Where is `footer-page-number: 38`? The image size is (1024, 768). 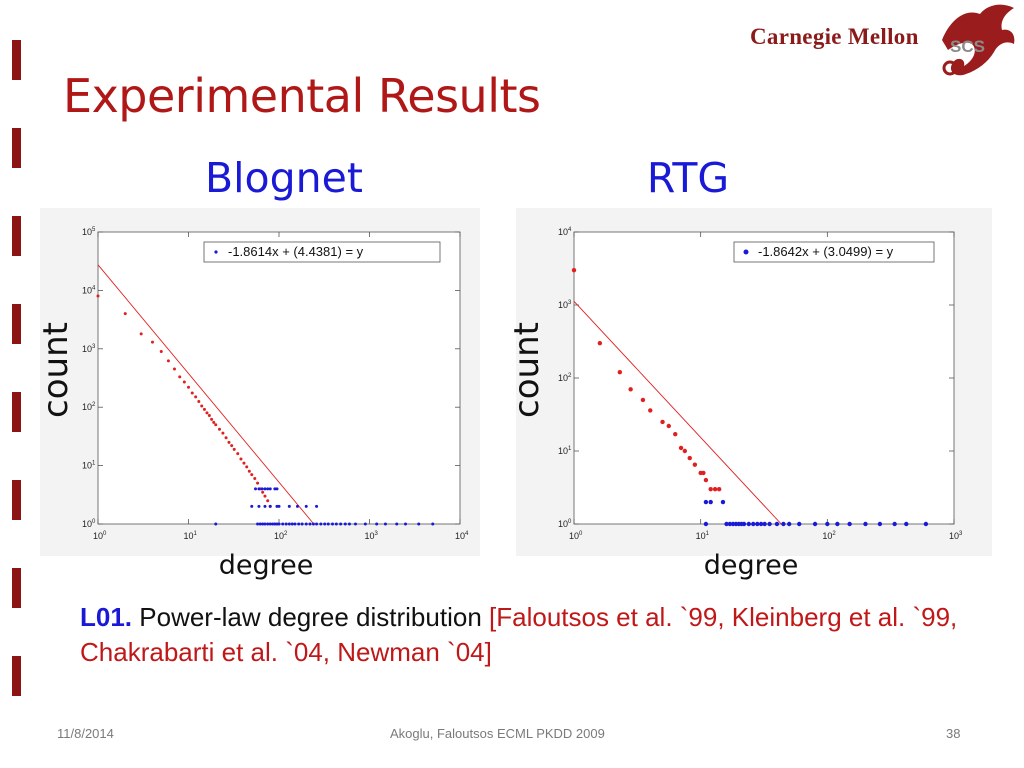 footer-page-number: 38 is located at coordinates (953, 733).